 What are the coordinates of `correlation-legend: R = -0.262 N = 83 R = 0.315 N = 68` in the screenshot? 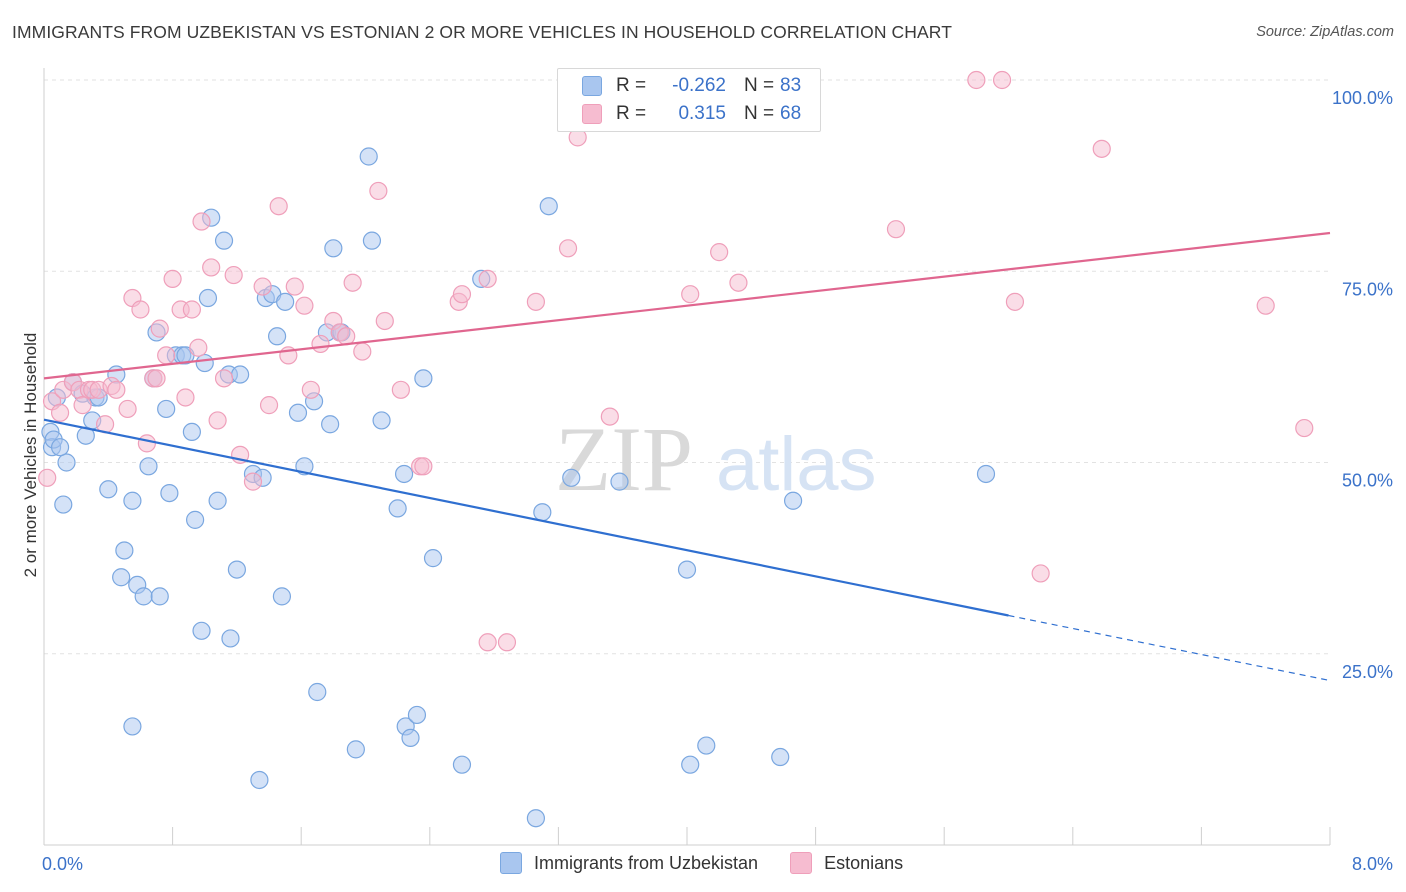 It's located at (689, 100).